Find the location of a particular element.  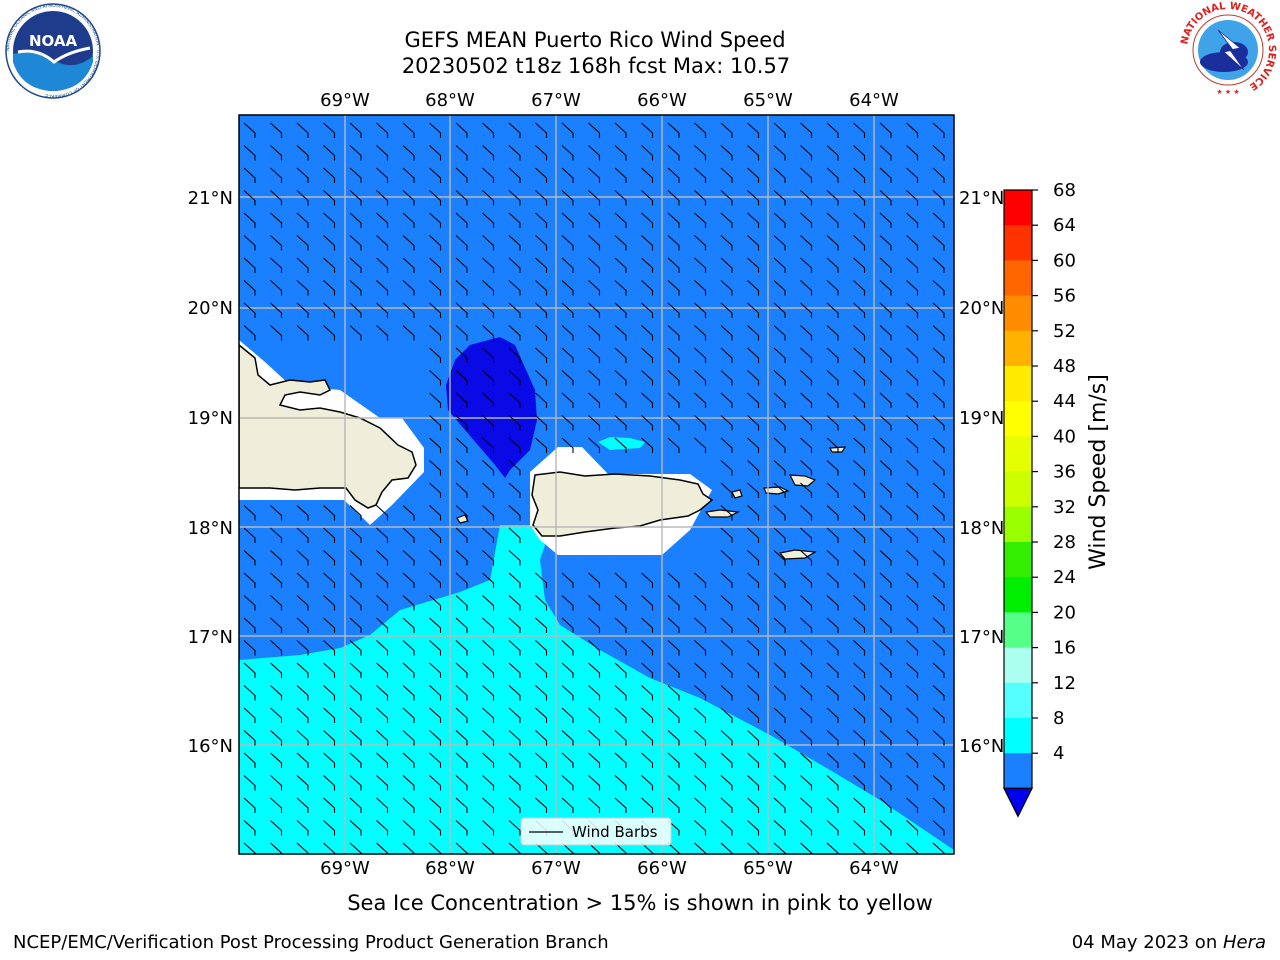

lat-label-left: 18°N is located at coordinates (210, 528).